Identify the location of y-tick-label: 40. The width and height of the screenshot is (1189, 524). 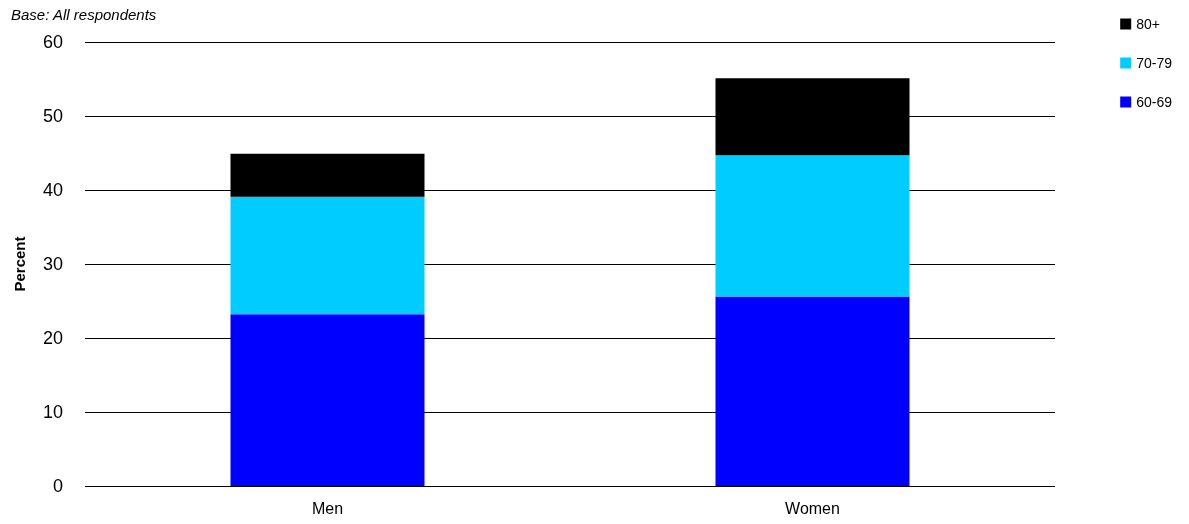
(52, 190).